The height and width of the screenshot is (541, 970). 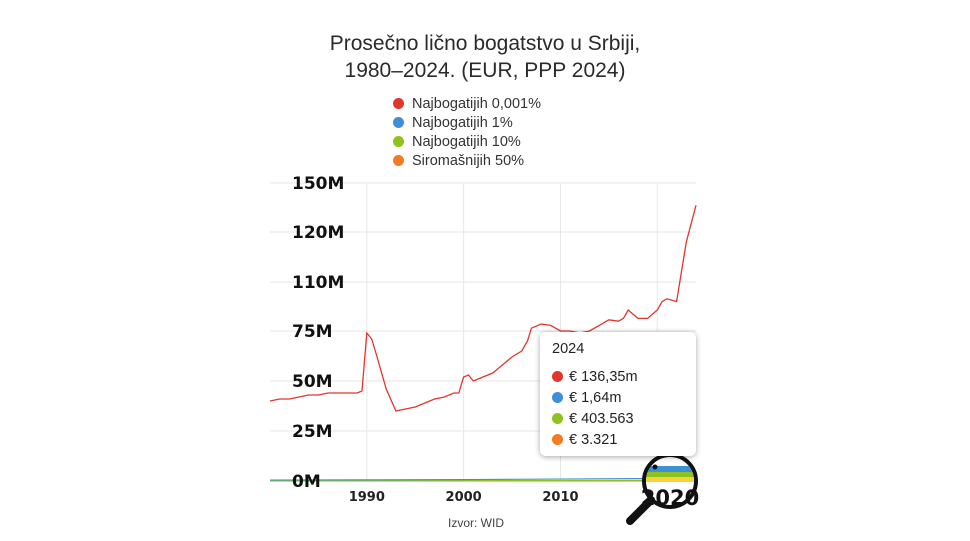 I want to click on tooltip-value: € 1,64m, so click(x=595, y=397).